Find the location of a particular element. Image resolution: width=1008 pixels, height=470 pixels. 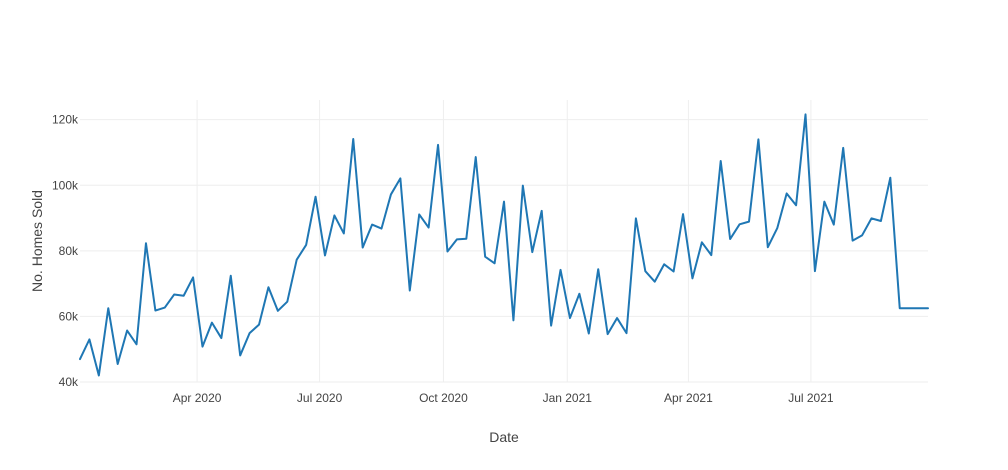

x-tick-label: Apr 2021 is located at coordinates (688, 398).